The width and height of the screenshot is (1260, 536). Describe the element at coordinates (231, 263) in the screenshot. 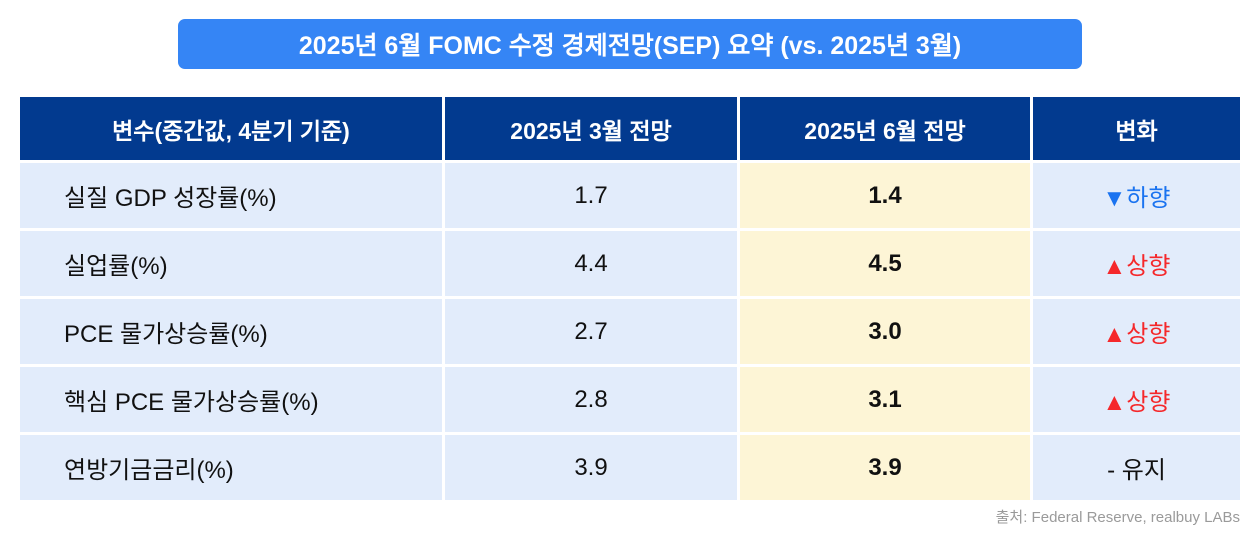

I see `row-variable: 실업률(%)` at that location.